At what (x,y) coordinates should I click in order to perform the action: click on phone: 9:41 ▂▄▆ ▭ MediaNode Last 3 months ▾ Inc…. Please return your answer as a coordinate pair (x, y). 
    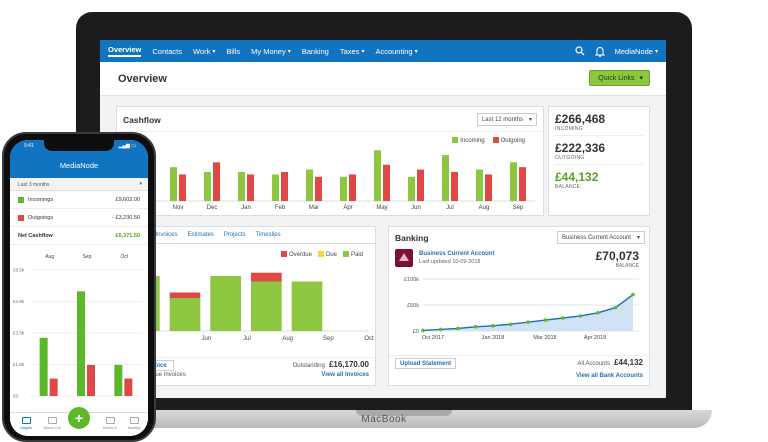
    Looking at the image, I should click on (79, 287).